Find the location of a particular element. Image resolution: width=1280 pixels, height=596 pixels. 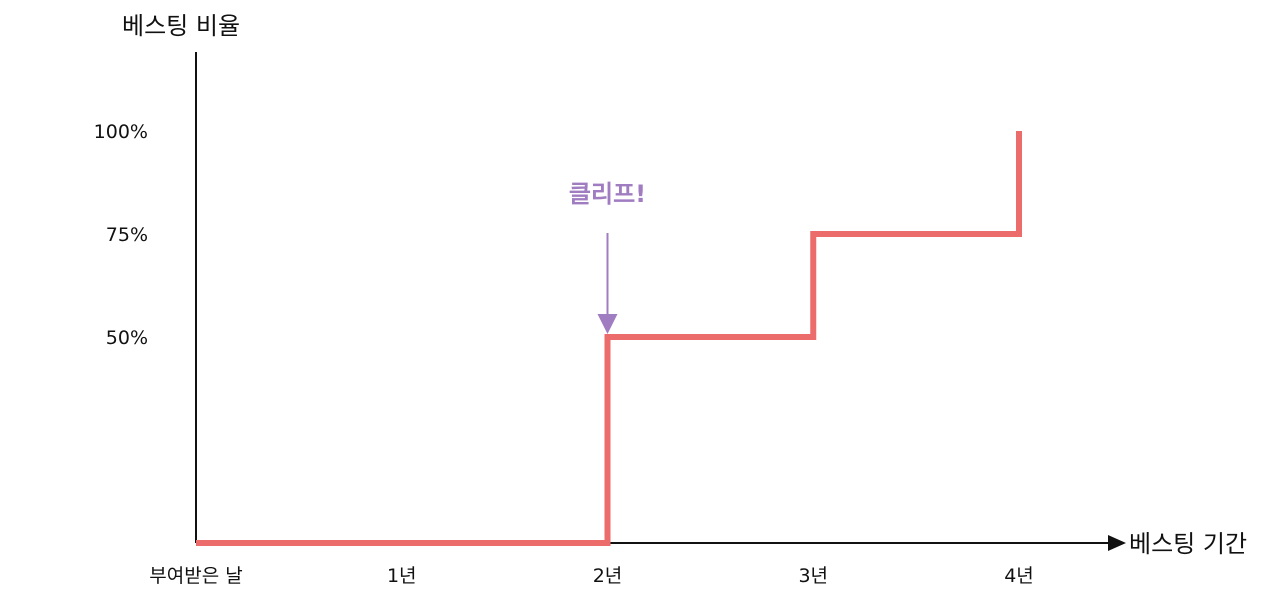

x-tick-label: 부여받은 날 is located at coordinates (195, 576).